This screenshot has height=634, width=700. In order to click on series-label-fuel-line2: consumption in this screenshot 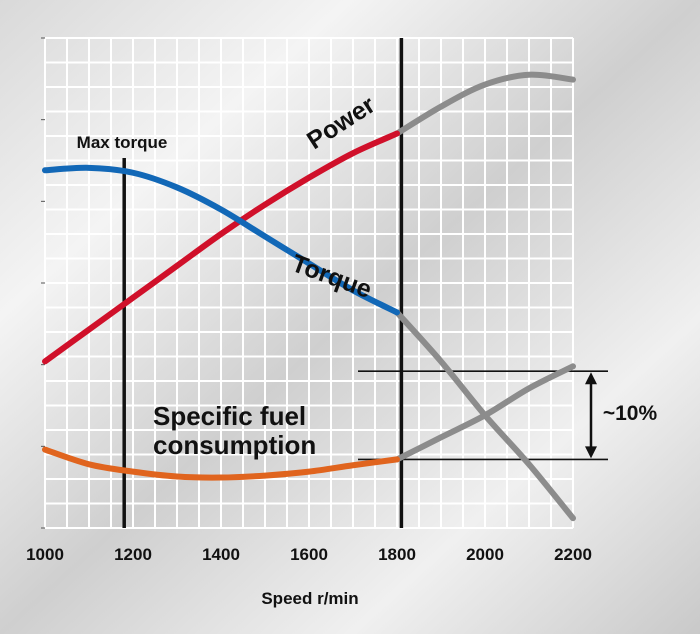, I will do `click(234, 445)`.